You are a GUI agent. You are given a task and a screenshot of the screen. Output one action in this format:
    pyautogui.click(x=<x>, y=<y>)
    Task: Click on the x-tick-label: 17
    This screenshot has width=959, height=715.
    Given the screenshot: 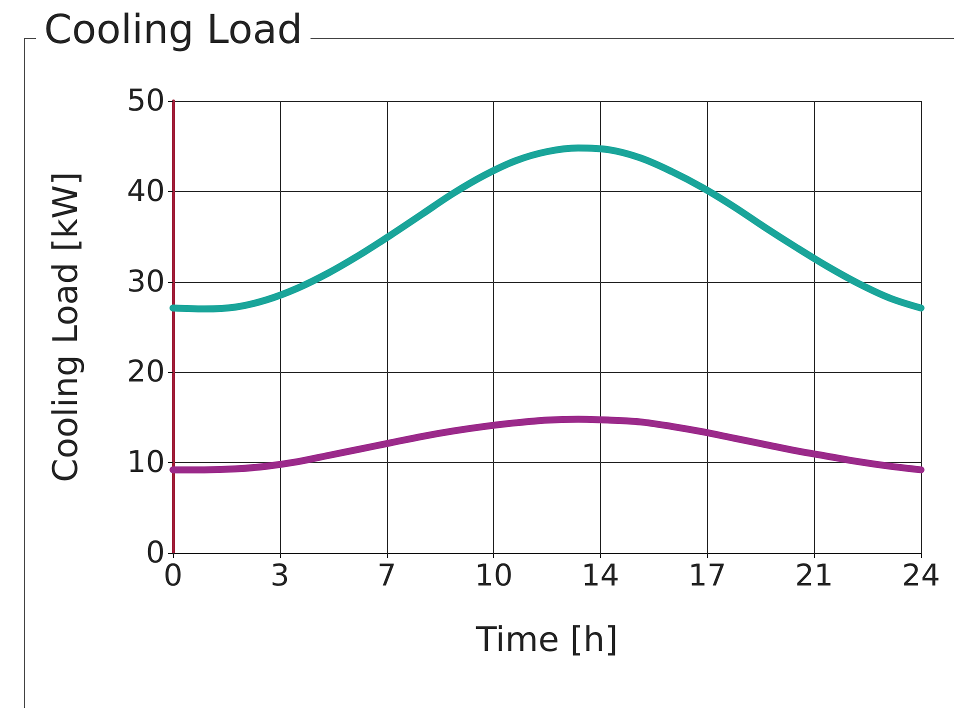 What is the action you would take?
    pyautogui.click(x=707, y=576)
    